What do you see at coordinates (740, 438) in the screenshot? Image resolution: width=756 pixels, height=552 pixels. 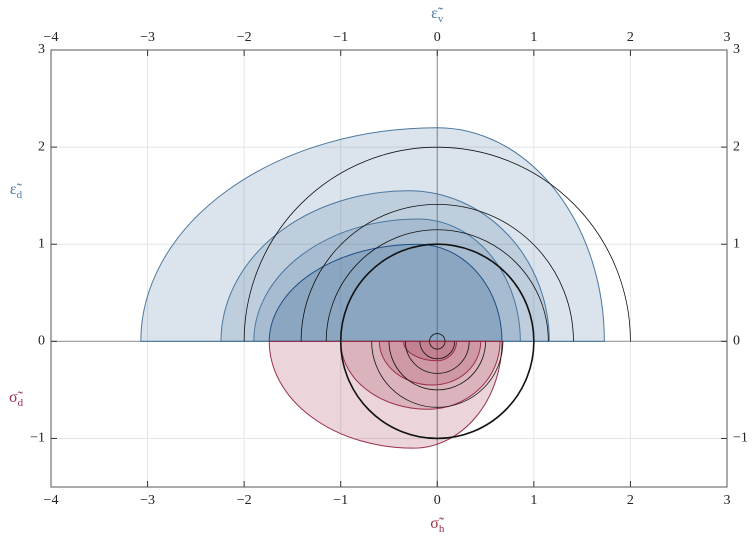 I see `y2-tick-label: −1` at bounding box center [740, 438].